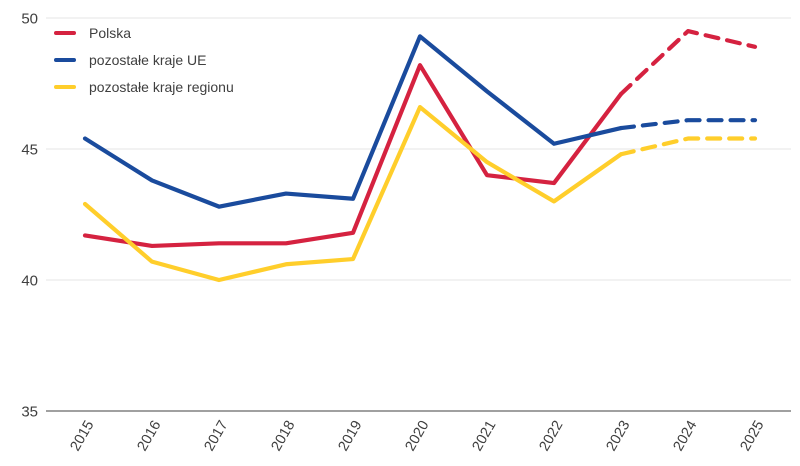 This screenshot has width=800, height=466. What do you see at coordinates (283, 436) in the screenshot?
I see `x-tick-label: 2018` at bounding box center [283, 436].